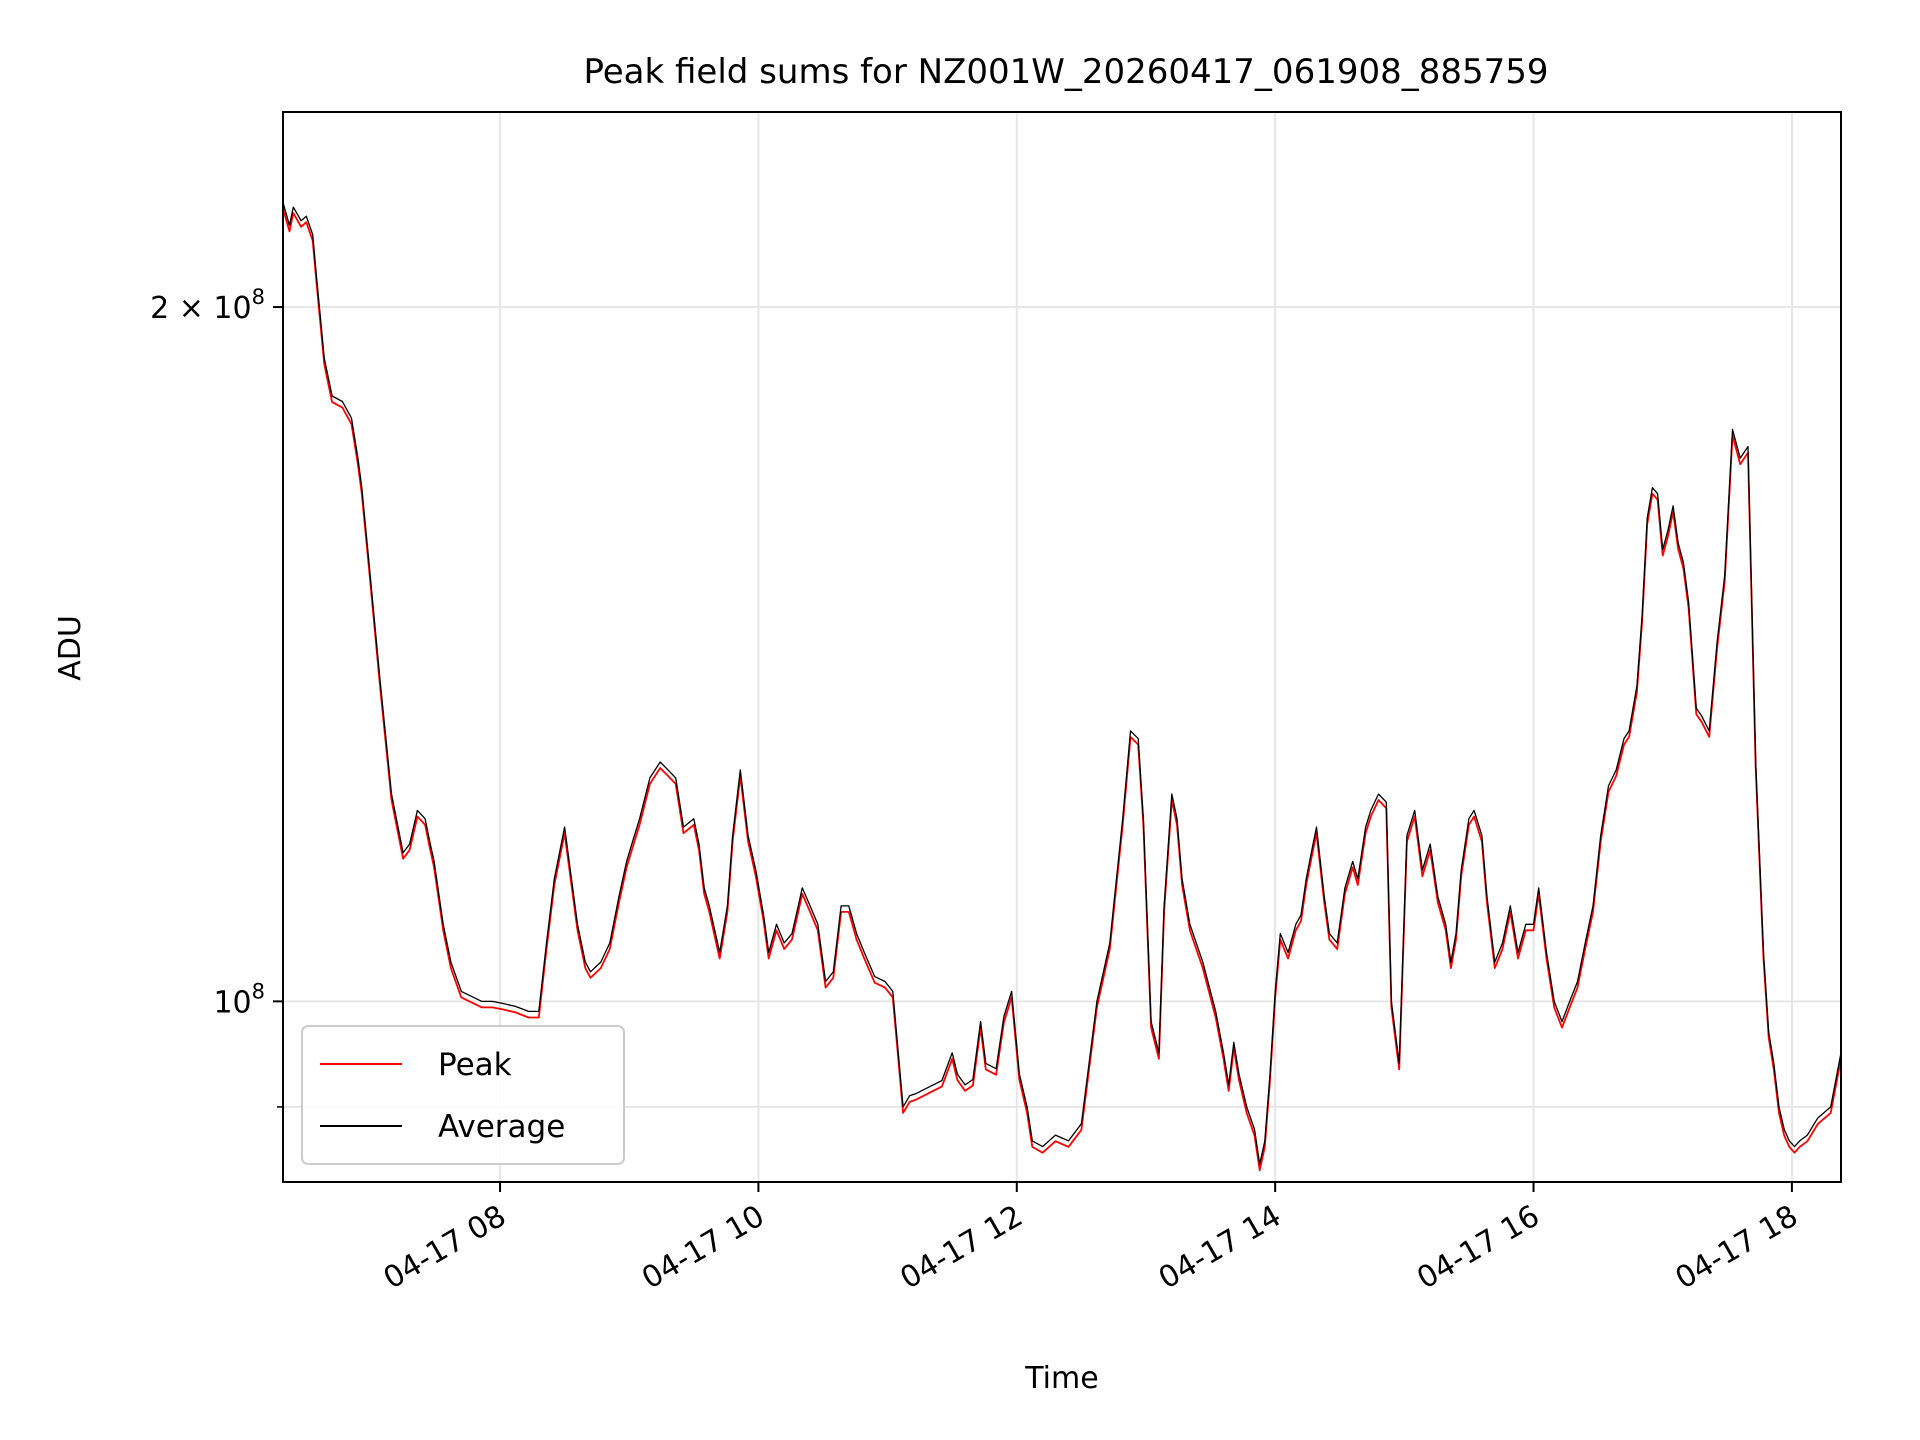 Image resolution: width=1920 pixels, height=1440 pixels. I want to click on x-axis-label: Time, so click(1061, 1378).